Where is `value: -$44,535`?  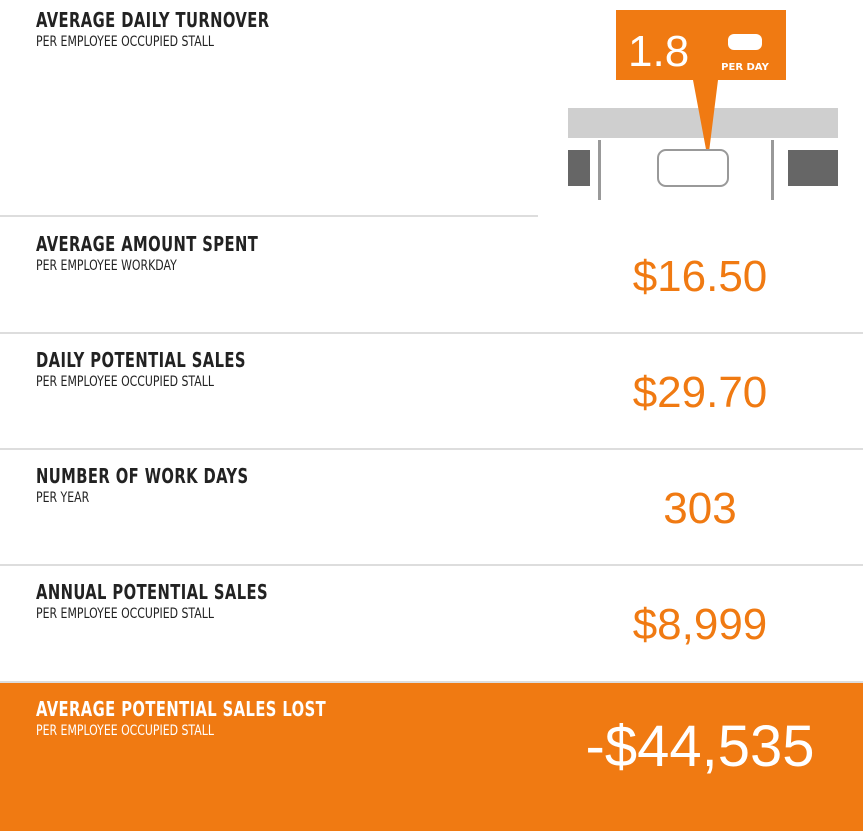 value: -$44,535 is located at coordinates (700, 746).